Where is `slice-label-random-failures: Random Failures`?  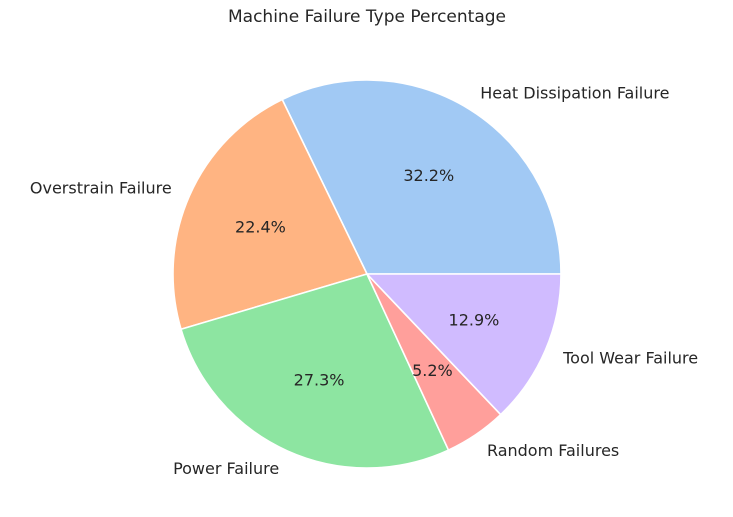 slice-label-random-failures: Random Failures is located at coordinates (553, 450).